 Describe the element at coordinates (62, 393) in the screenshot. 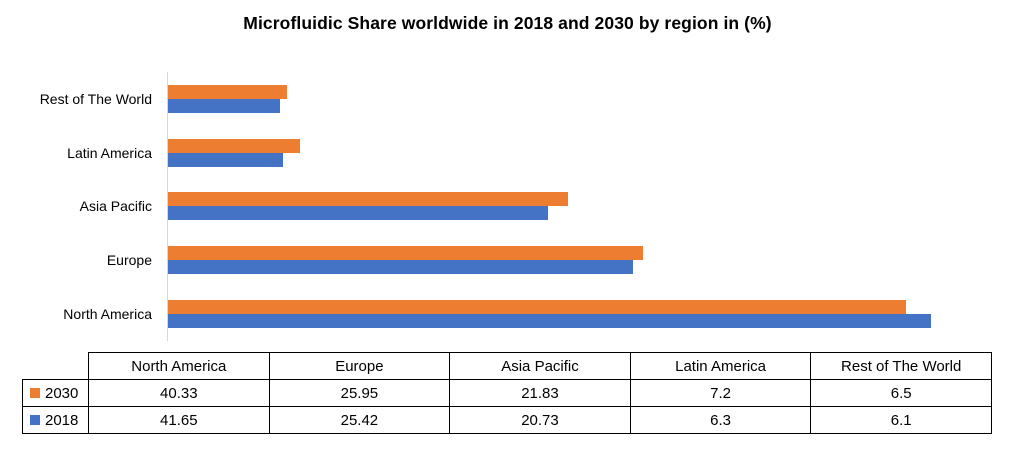

I see `legend-label-2030: 2030` at that location.